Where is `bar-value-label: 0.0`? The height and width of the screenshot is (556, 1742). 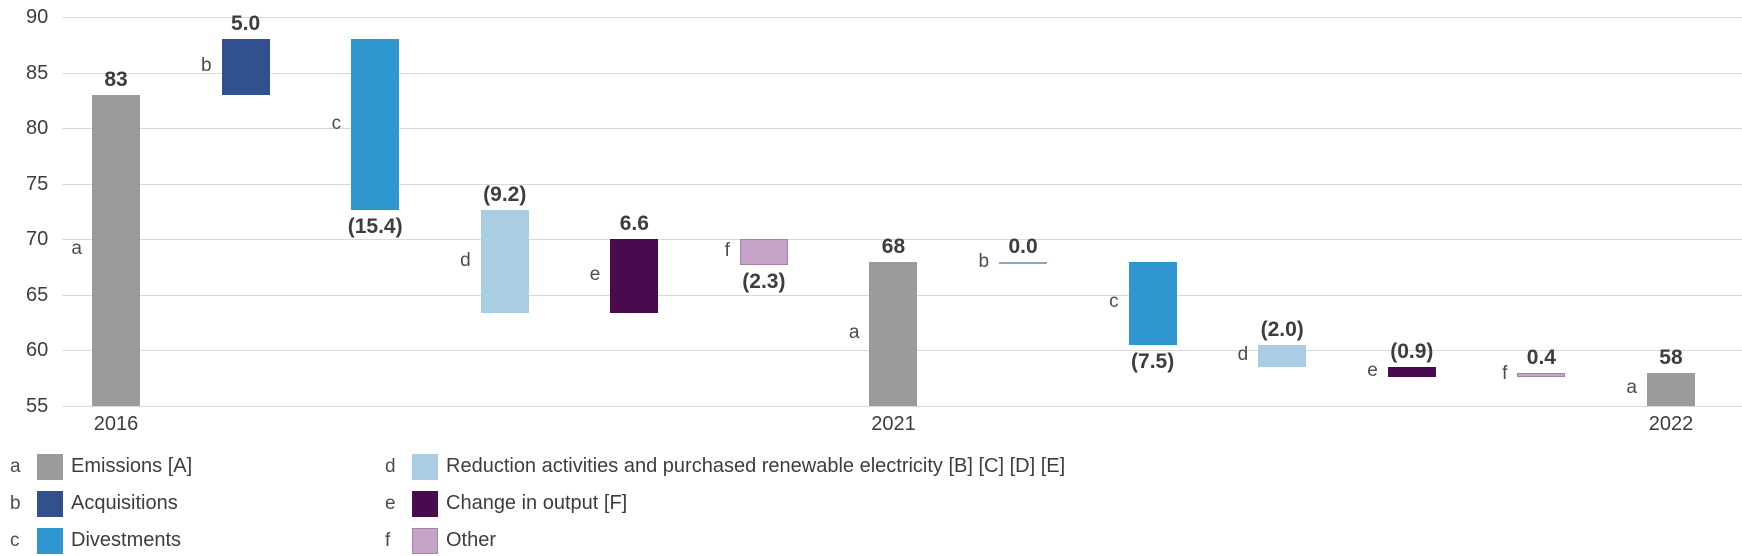 bar-value-label: 0.0 is located at coordinates (1023, 246).